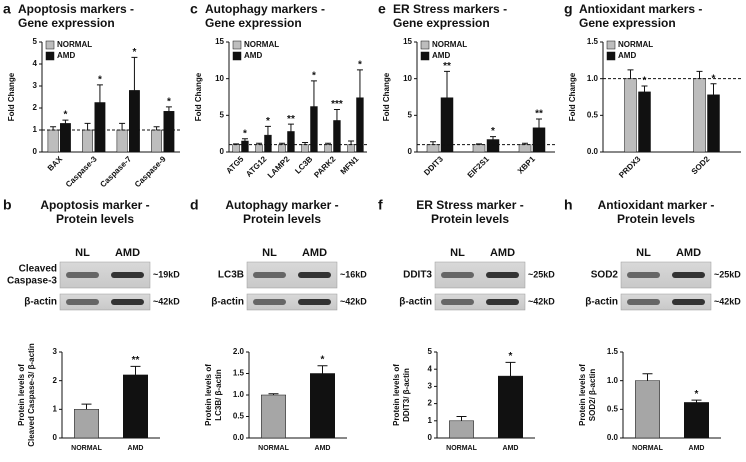  I want to click on chart-title: Autophagy markers -, so click(265, 9).